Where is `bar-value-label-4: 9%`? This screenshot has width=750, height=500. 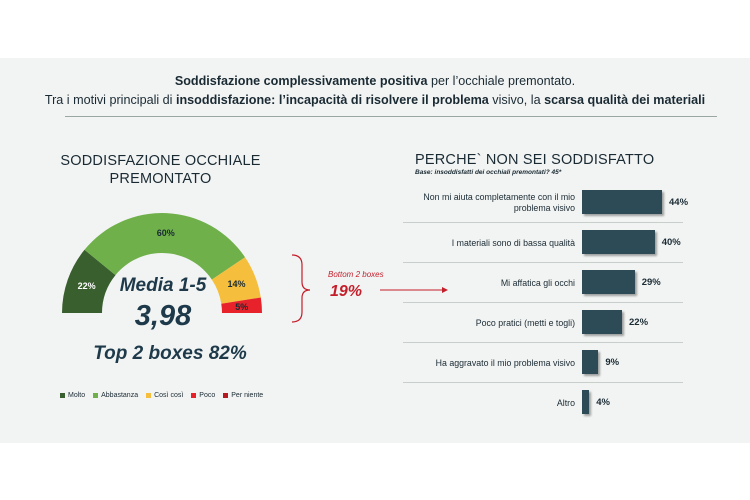
bar-value-label-4: 9% is located at coordinates (612, 362).